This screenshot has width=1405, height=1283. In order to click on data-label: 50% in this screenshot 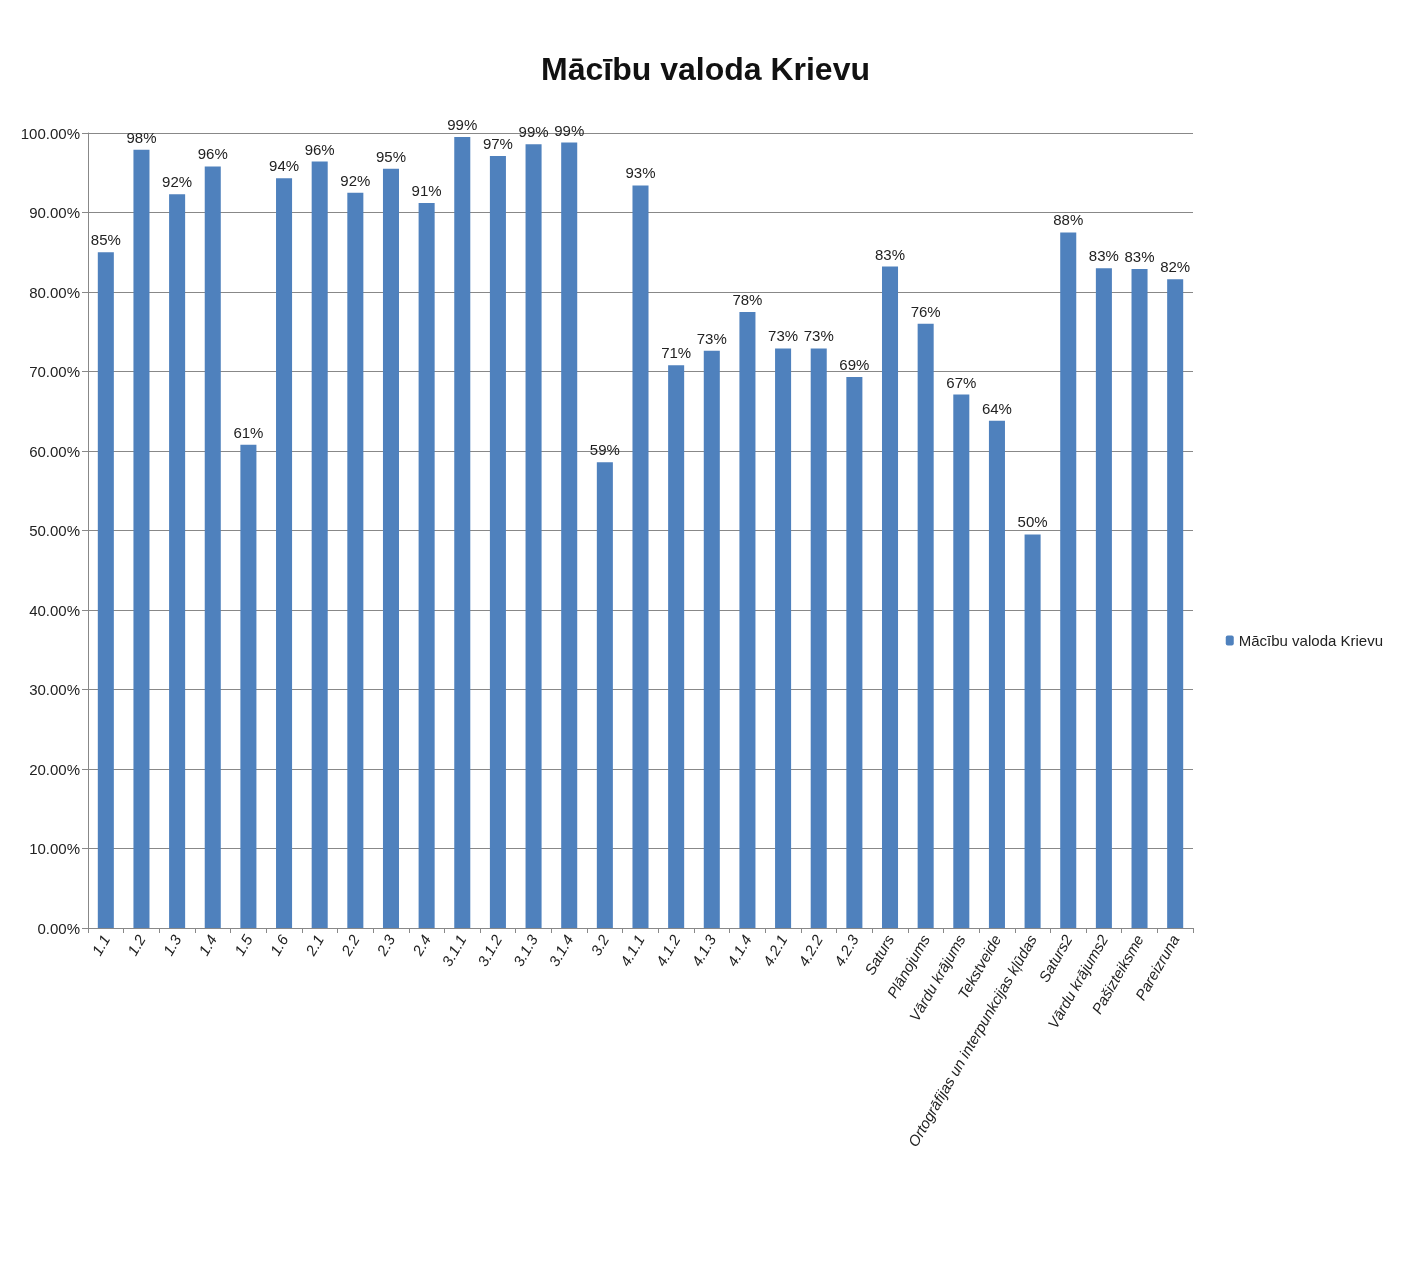, I will do `click(1032, 522)`.